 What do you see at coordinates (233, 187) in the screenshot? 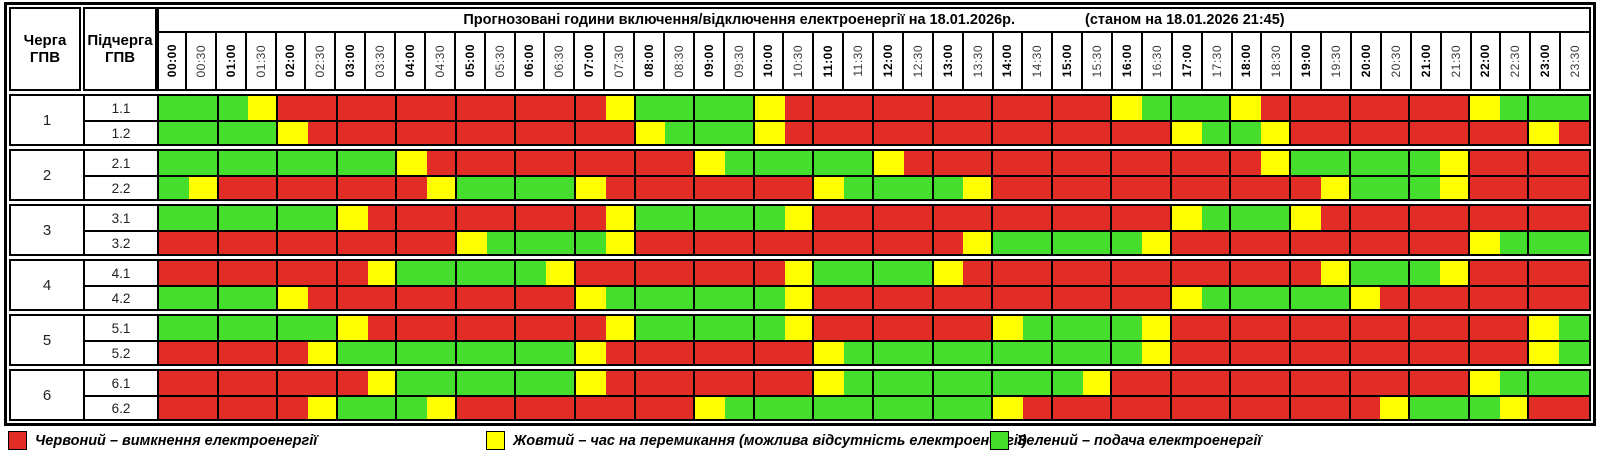
I see `cell-2.2-01:00` at bounding box center [233, 187].